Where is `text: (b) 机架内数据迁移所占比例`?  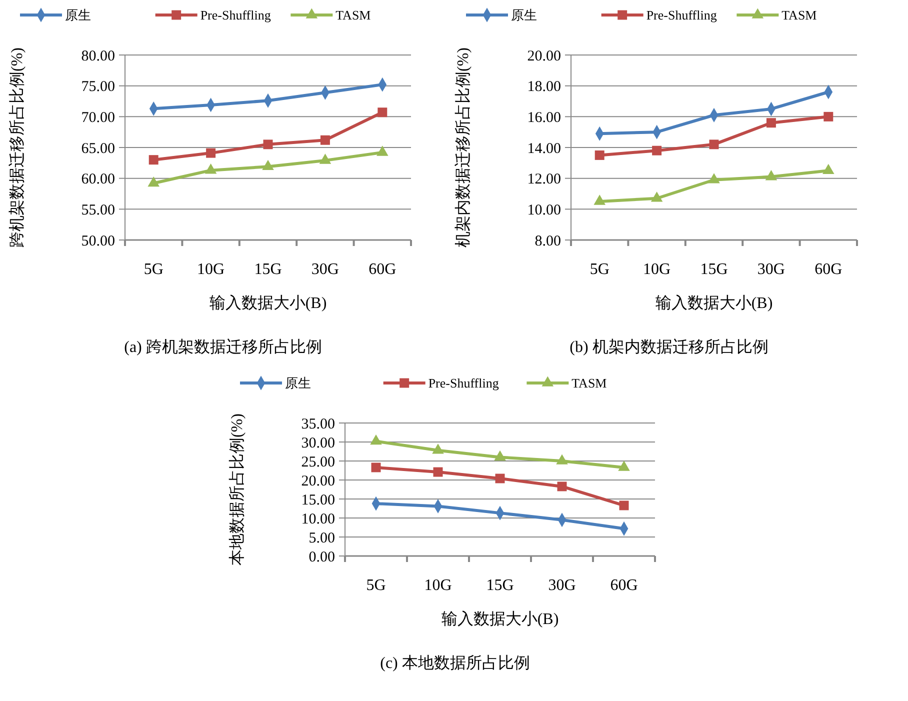 text: (b) 机架内数据迁移所占比例 is located at coordinates (669, 347).